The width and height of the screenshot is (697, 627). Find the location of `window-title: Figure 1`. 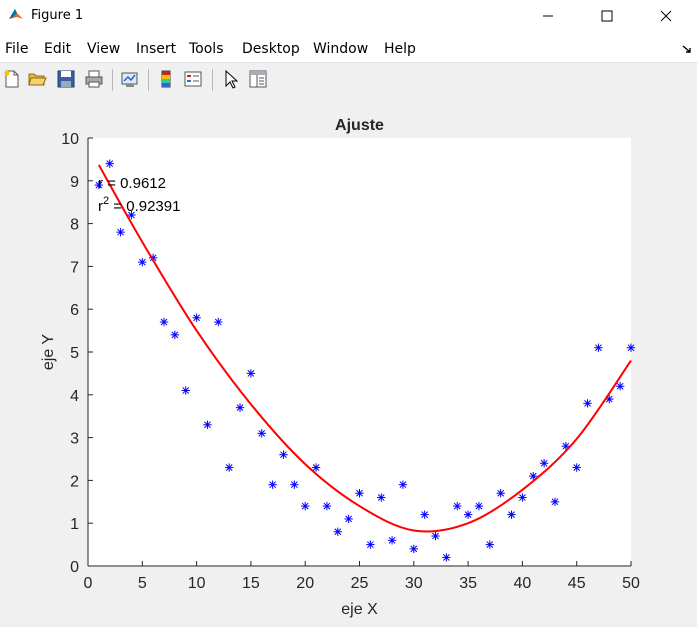

window-title: Figure 1 is located at coordinates (57, 15).